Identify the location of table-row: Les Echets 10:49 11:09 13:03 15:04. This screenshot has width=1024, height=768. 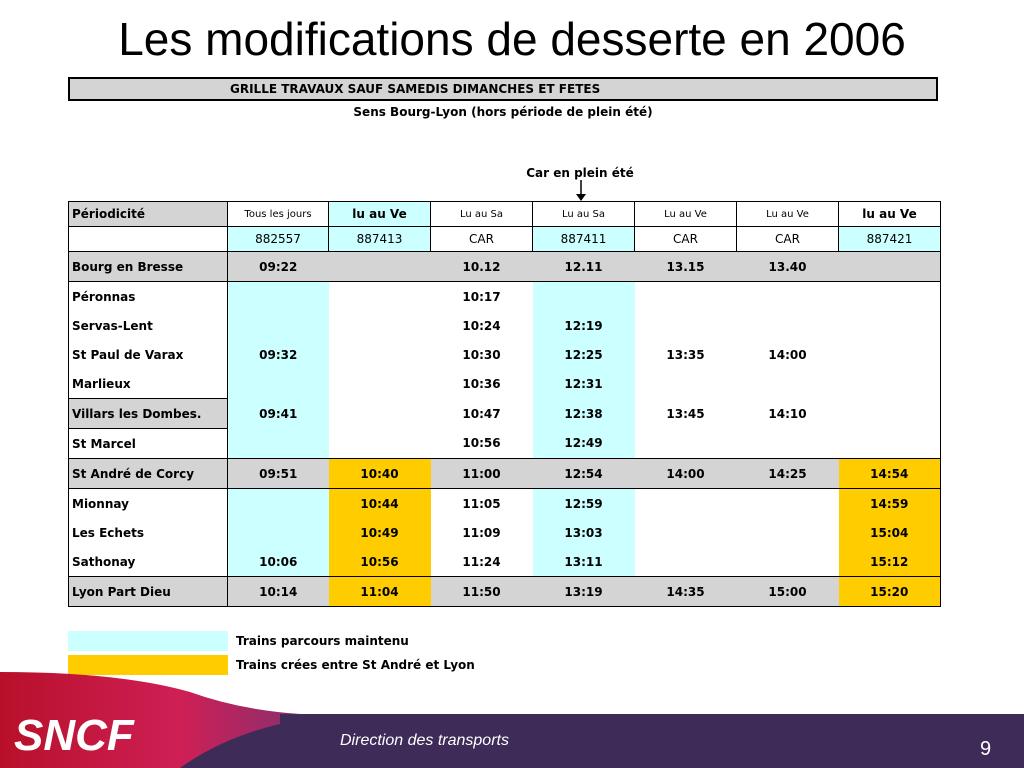
(504, 532).